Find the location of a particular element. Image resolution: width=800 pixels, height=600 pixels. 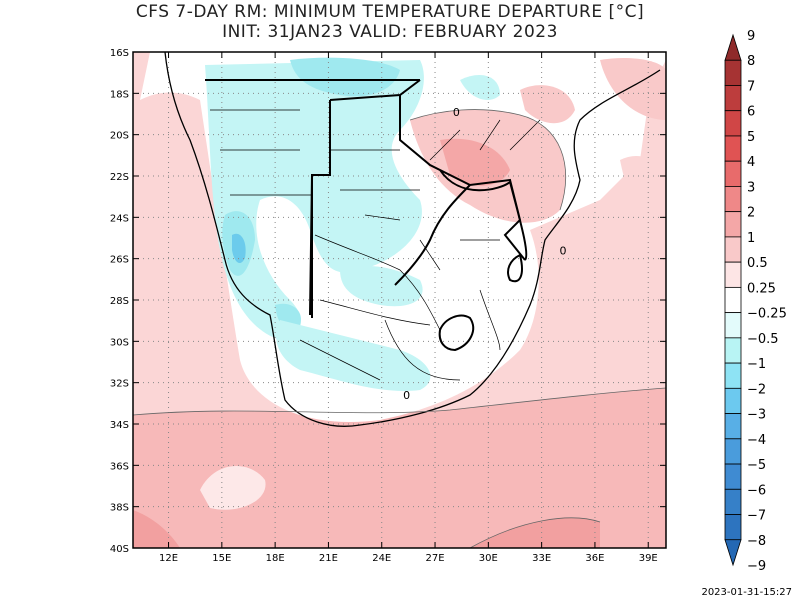

lat-tick-label: 16S is located at coordinates (119, 53).